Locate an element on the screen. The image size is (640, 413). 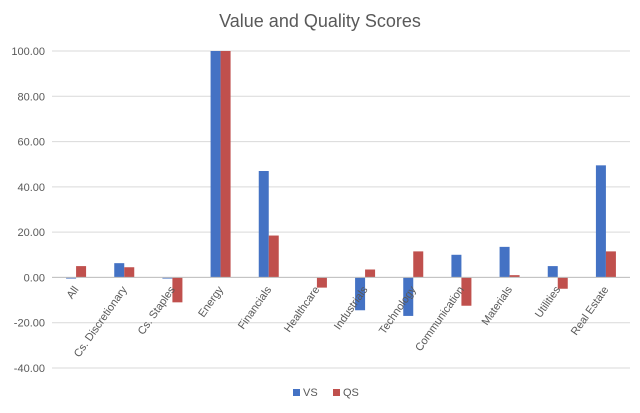
x-category-label: All is located at coordinates (73, 292).